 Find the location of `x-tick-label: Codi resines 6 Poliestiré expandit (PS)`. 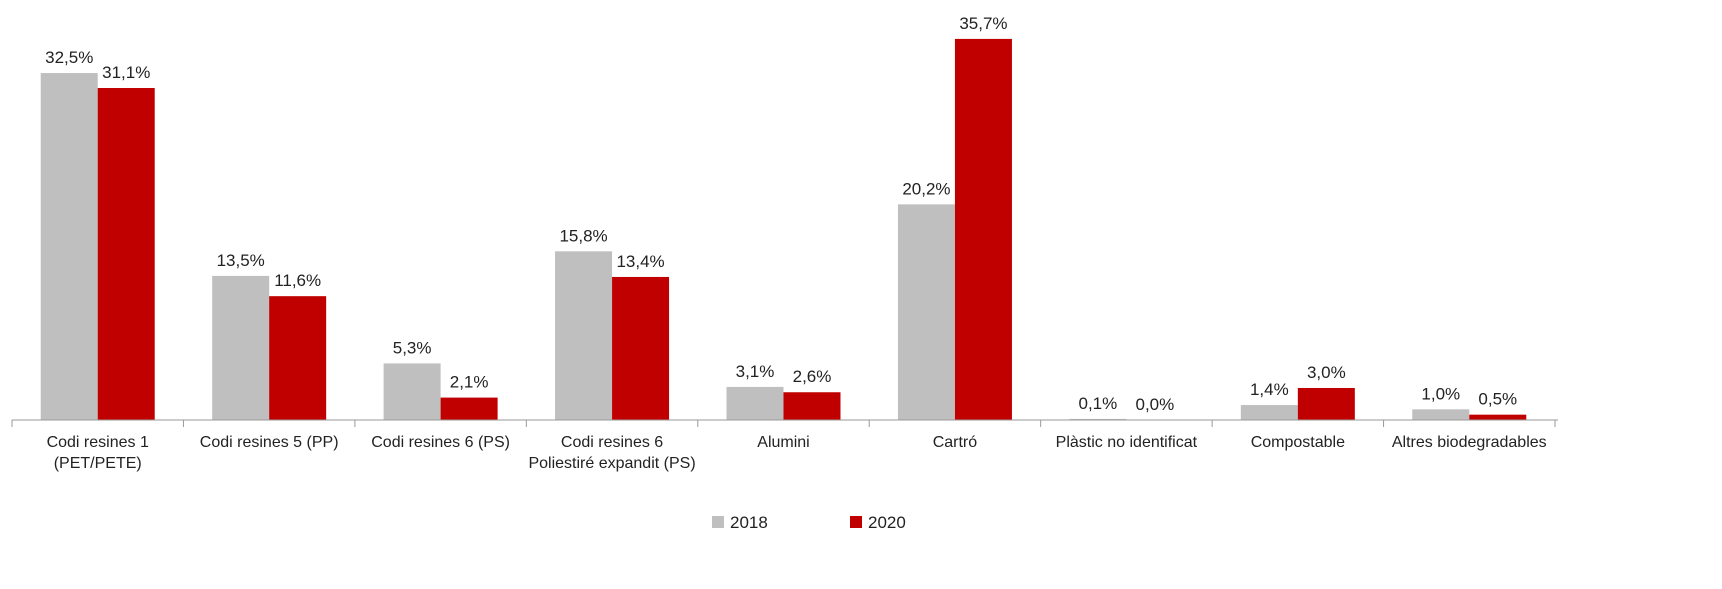

x-tick-label: Codi resines 6 Poliestiré expandit (PS) is located at coordinates (612, 453).